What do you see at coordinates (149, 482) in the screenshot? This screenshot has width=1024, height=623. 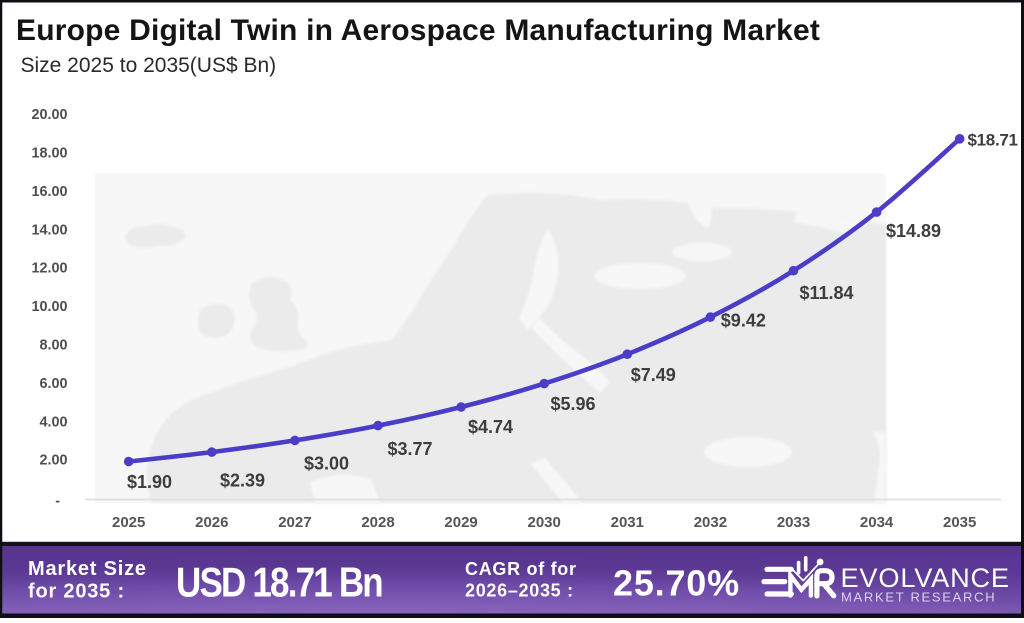 I see `svg-text: $1.90` at bounding box center [149, 482].